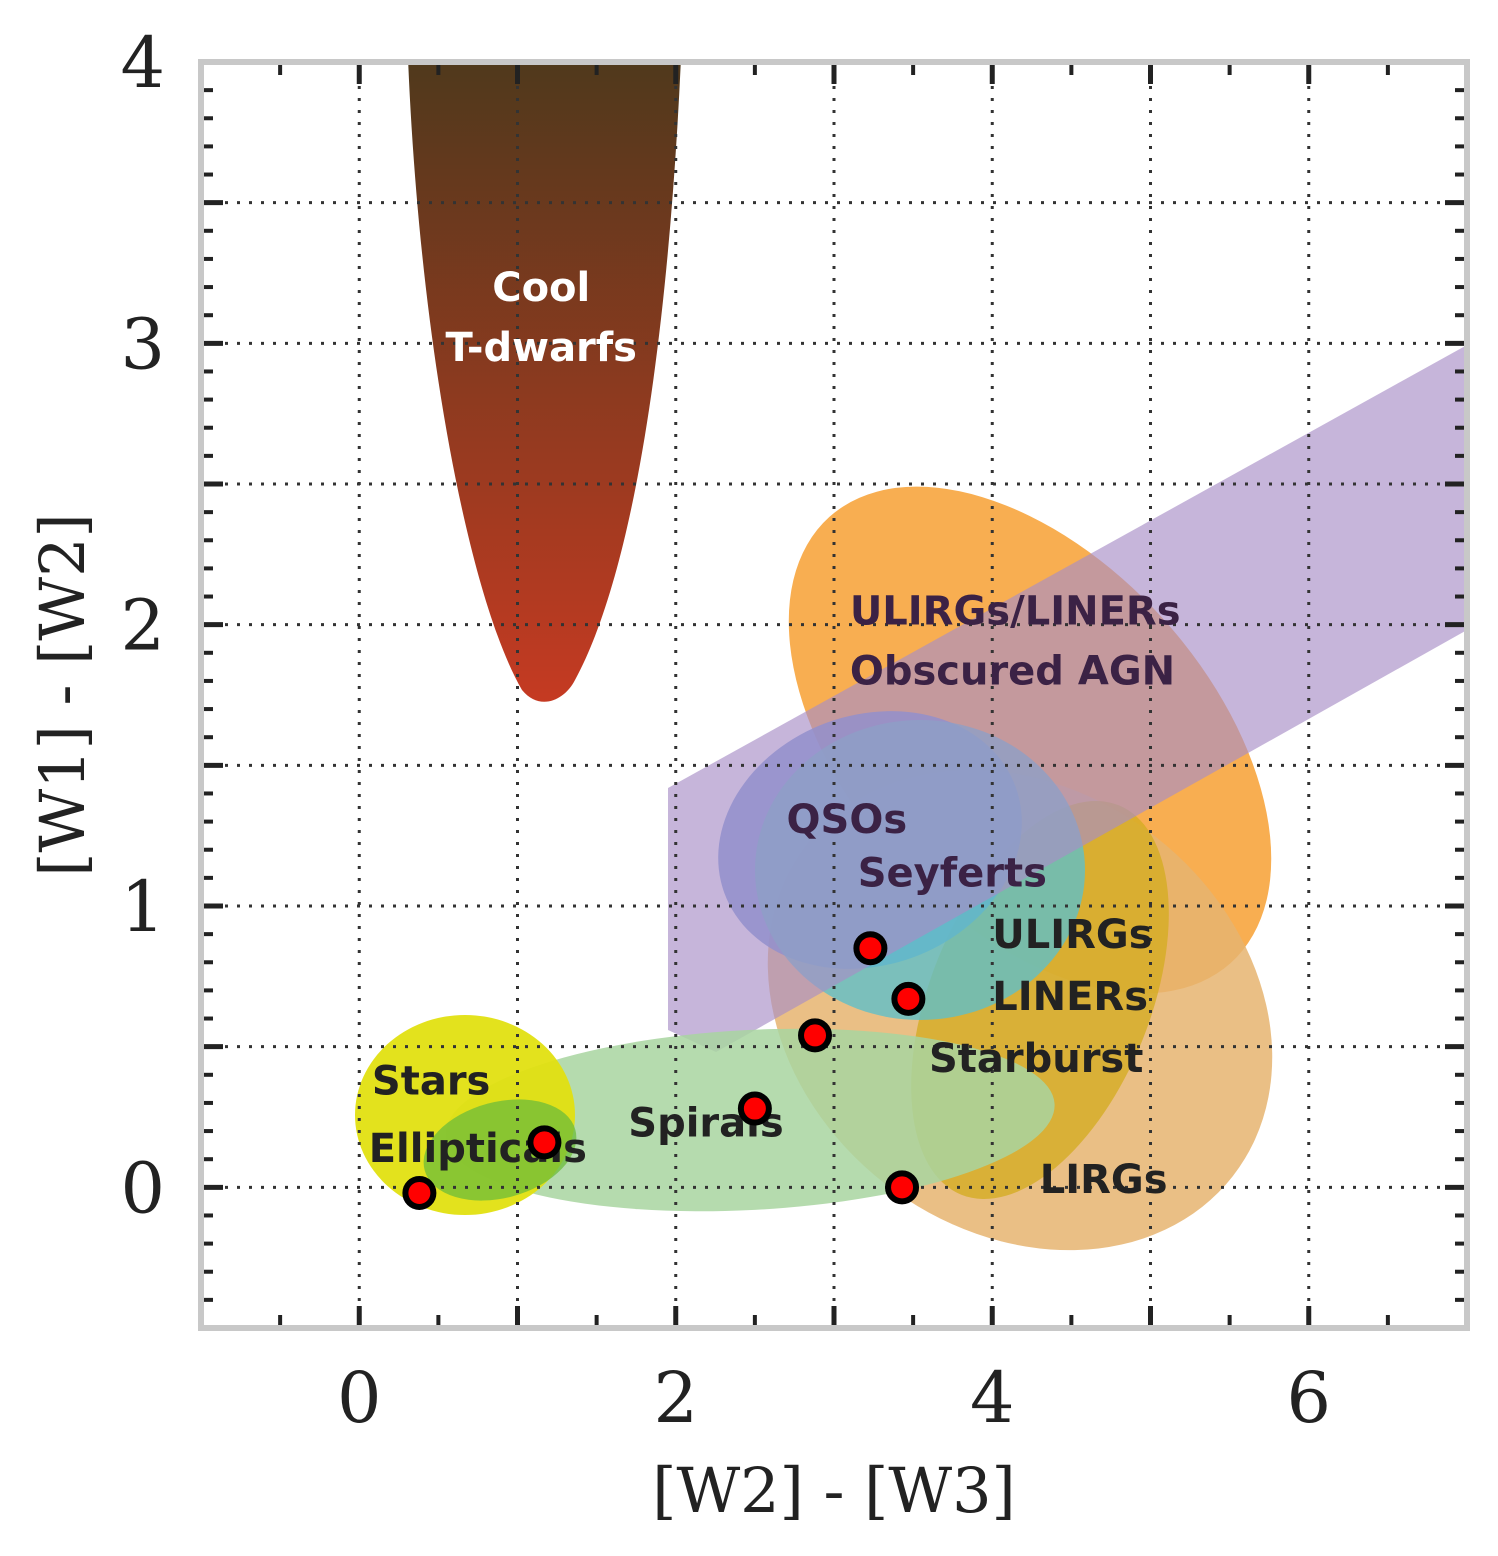 The height and width of the screenshot is (1556, 1498). I want to click on y-tick-label: 0, so click(142, 1188).